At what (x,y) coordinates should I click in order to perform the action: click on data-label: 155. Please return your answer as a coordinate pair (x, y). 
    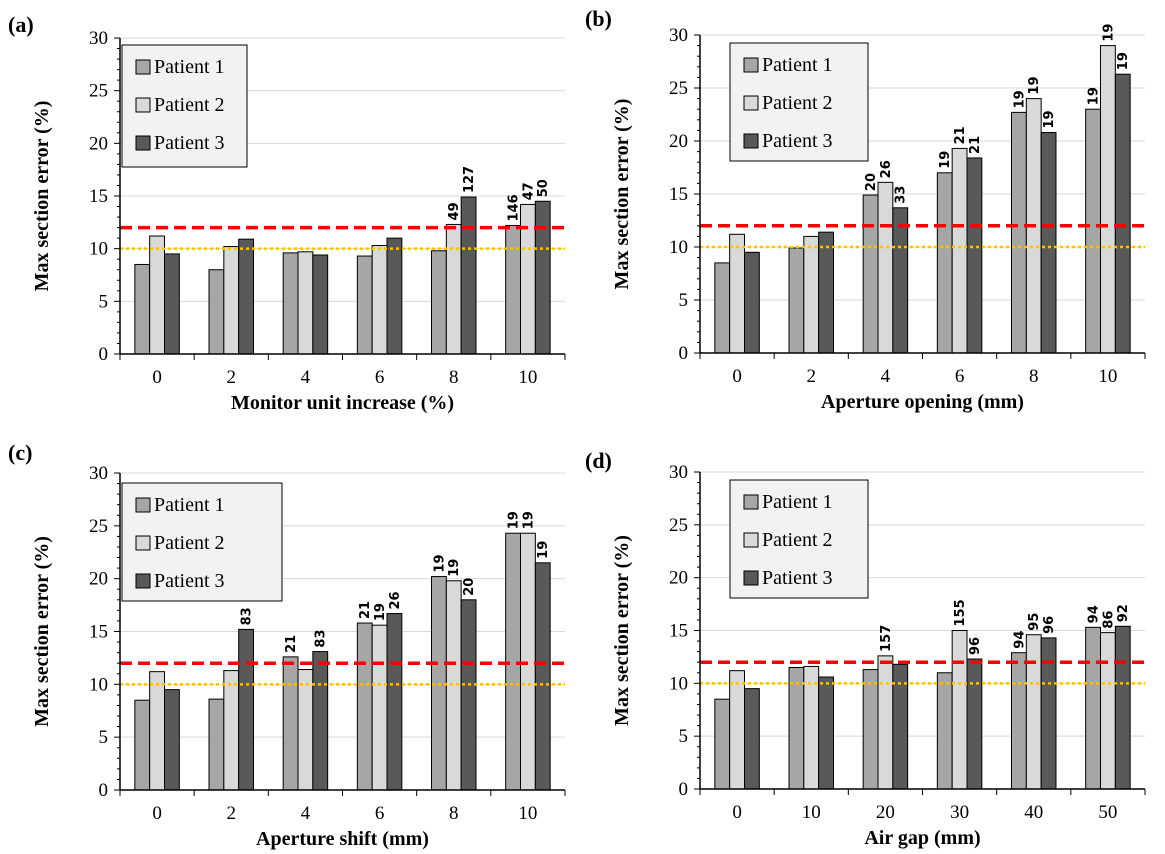
    Looking at the image, I should click on (960, 612).